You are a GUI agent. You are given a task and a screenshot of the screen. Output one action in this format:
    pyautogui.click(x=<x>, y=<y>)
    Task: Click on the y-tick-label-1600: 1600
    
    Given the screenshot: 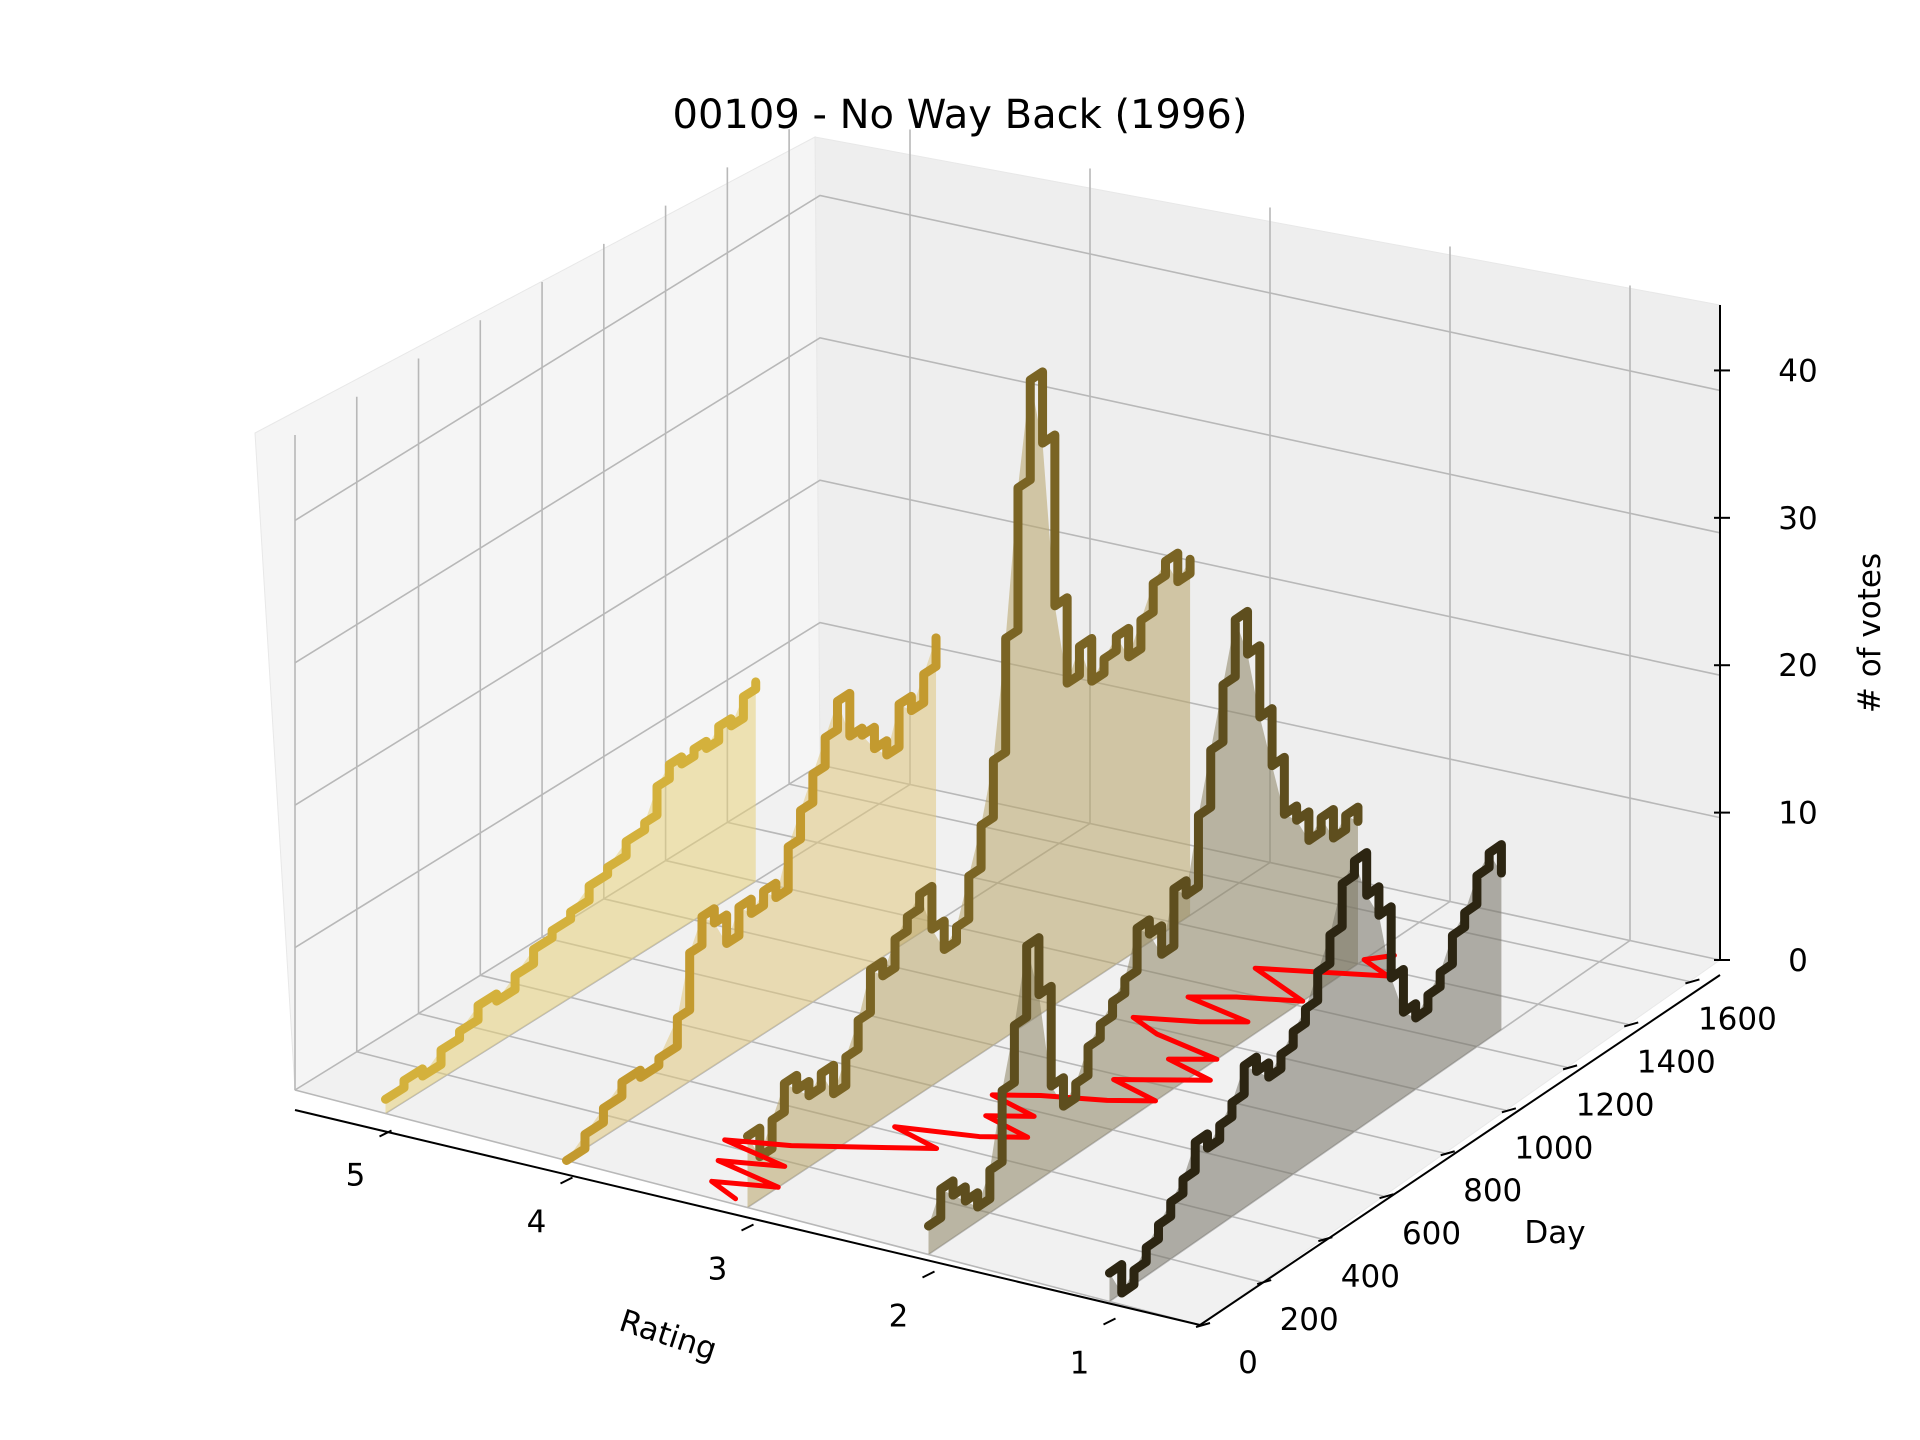 What is the action you would take?
    pyautogui.click(x=1737, y=1019)
    